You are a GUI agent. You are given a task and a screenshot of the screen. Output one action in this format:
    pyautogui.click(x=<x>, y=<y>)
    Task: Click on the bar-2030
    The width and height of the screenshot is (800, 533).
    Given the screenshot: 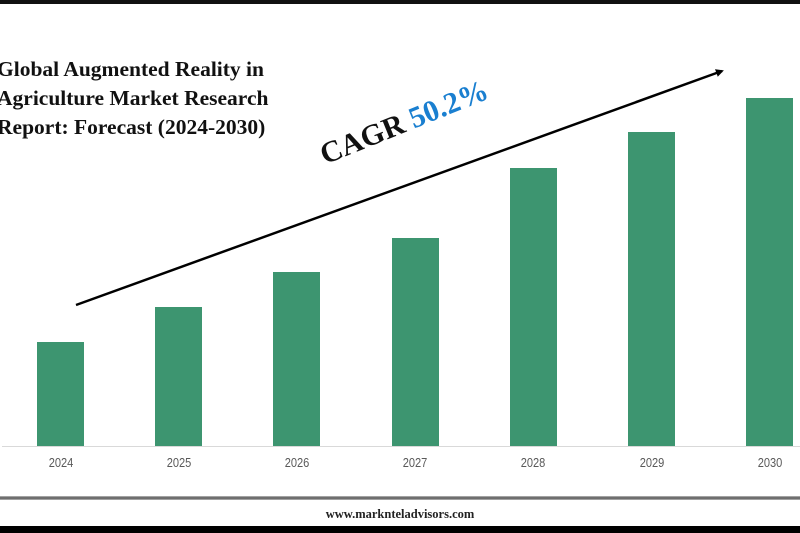 What is the action you would take?
    pyautogui.click(x=770, y=272)
    